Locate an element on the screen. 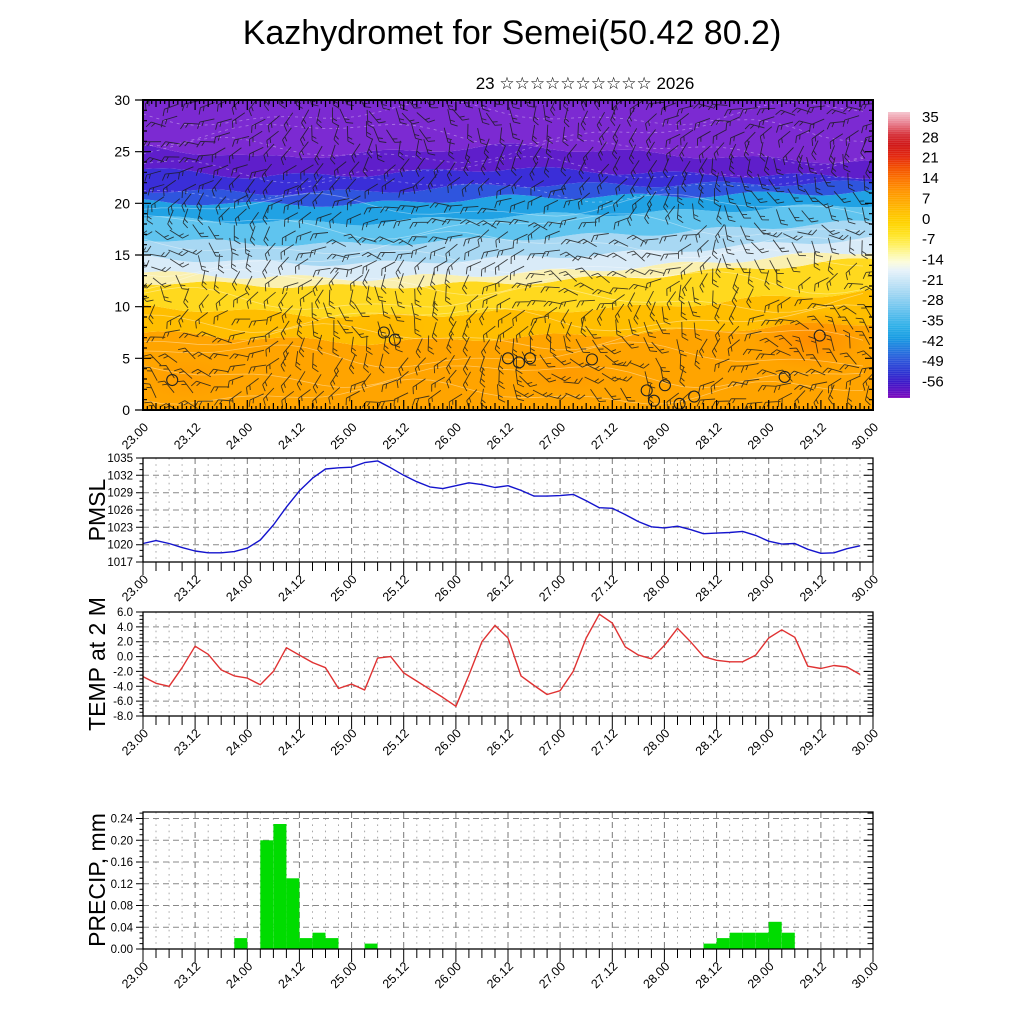 This screenshot has height=1024, width=1024. temperature-colorbar: 35 28 21 14 7 0 -7 -14 -21 -28 -35 -42 -49 -56 is located at coordinates (916, 254).